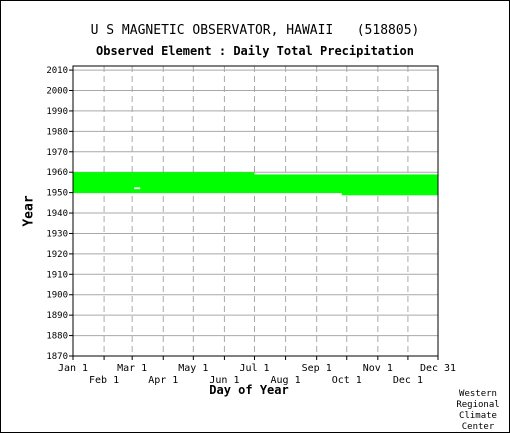 This screenshot has height=433, width=510. What do you see at coordinates (224, 380) in the screenshot?
I see `x-tick-label: Jun 1` at bounding box center [224, 380].